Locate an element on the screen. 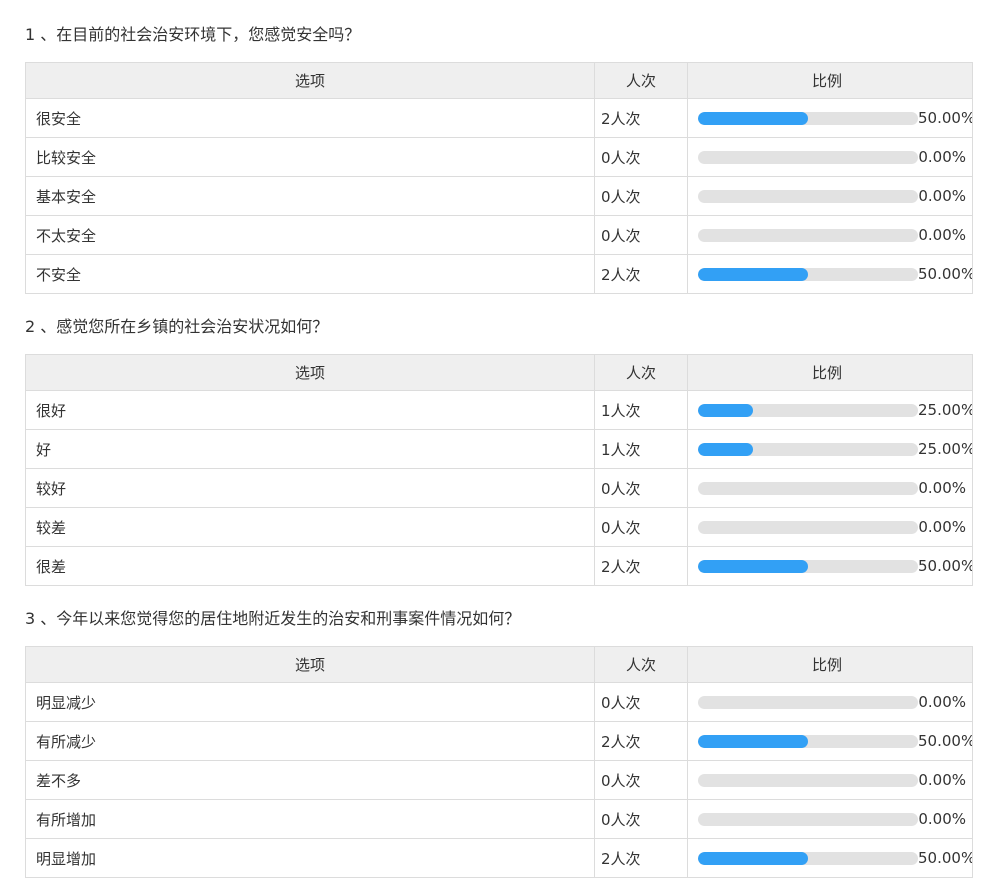 The width and height of the screenshot is (990, 888). table-row: 有所增加 0人次 0.00% is located at coordinates (499, 819).